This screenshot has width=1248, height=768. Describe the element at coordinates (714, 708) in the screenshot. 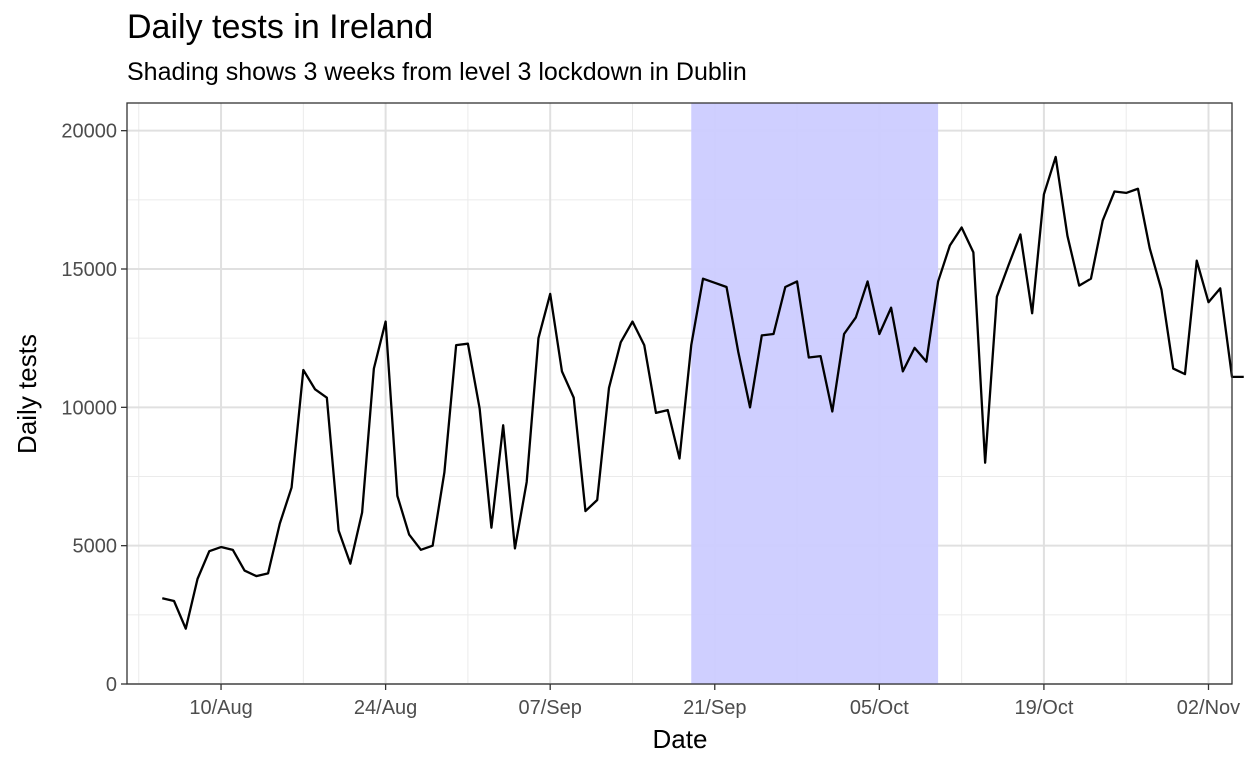

I see `x-tick-label: 21/Sep` at that location.